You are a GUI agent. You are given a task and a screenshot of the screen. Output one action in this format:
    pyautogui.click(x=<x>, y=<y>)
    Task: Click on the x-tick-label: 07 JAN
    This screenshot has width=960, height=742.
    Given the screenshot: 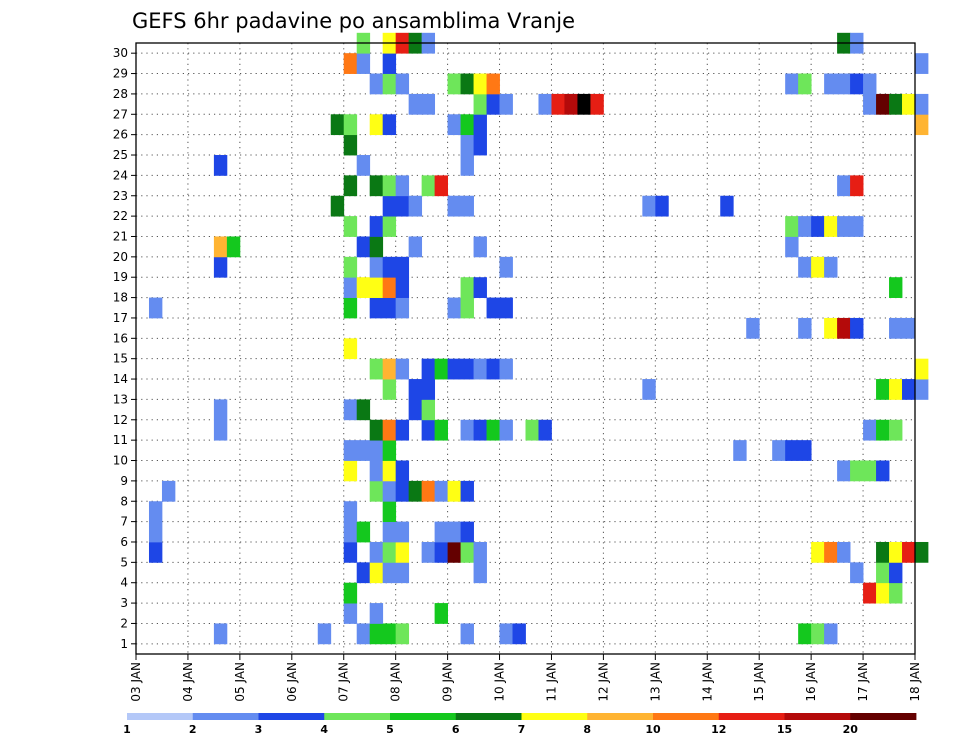 What is the action you would take?
    pyautogui.click(x=344, y=682)
    